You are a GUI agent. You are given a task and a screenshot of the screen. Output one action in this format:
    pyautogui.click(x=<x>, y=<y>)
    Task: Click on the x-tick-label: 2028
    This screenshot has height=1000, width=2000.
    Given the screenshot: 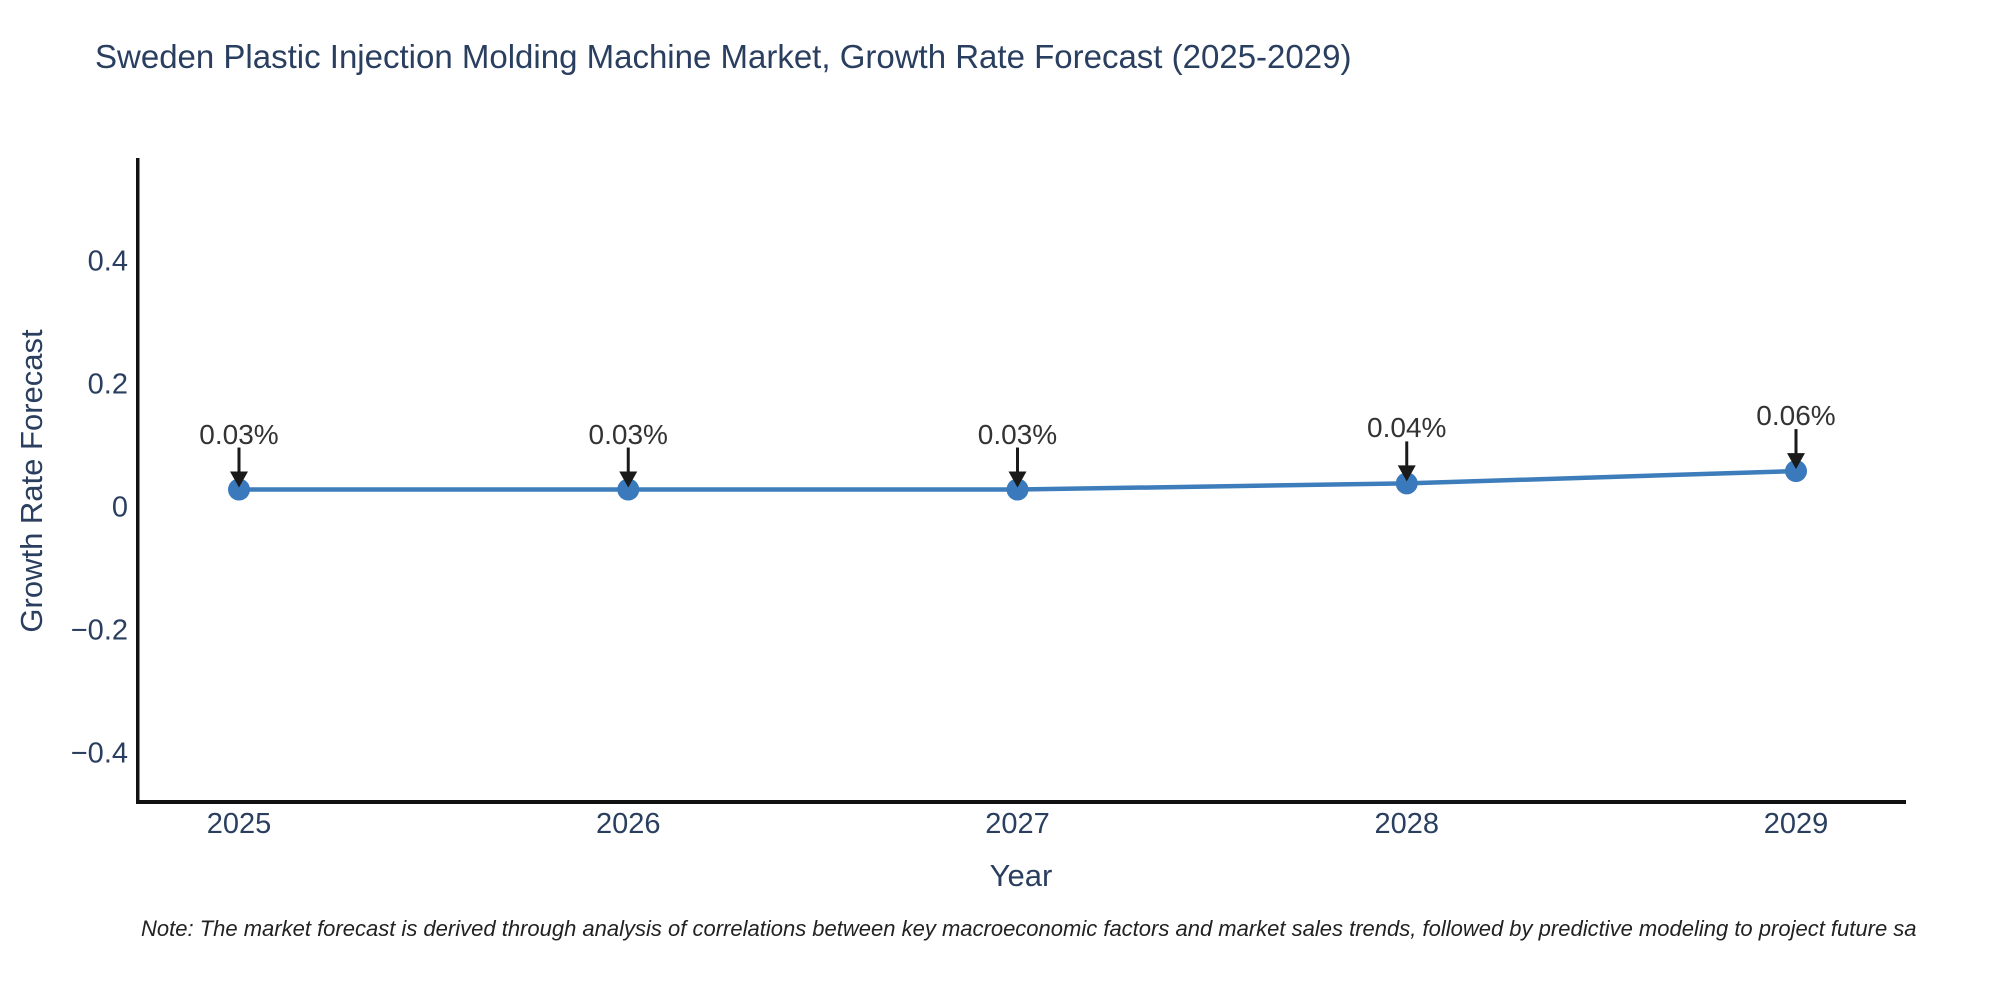 What is the action you would take?
    pyautogui.click(x=1407, y=824)
    